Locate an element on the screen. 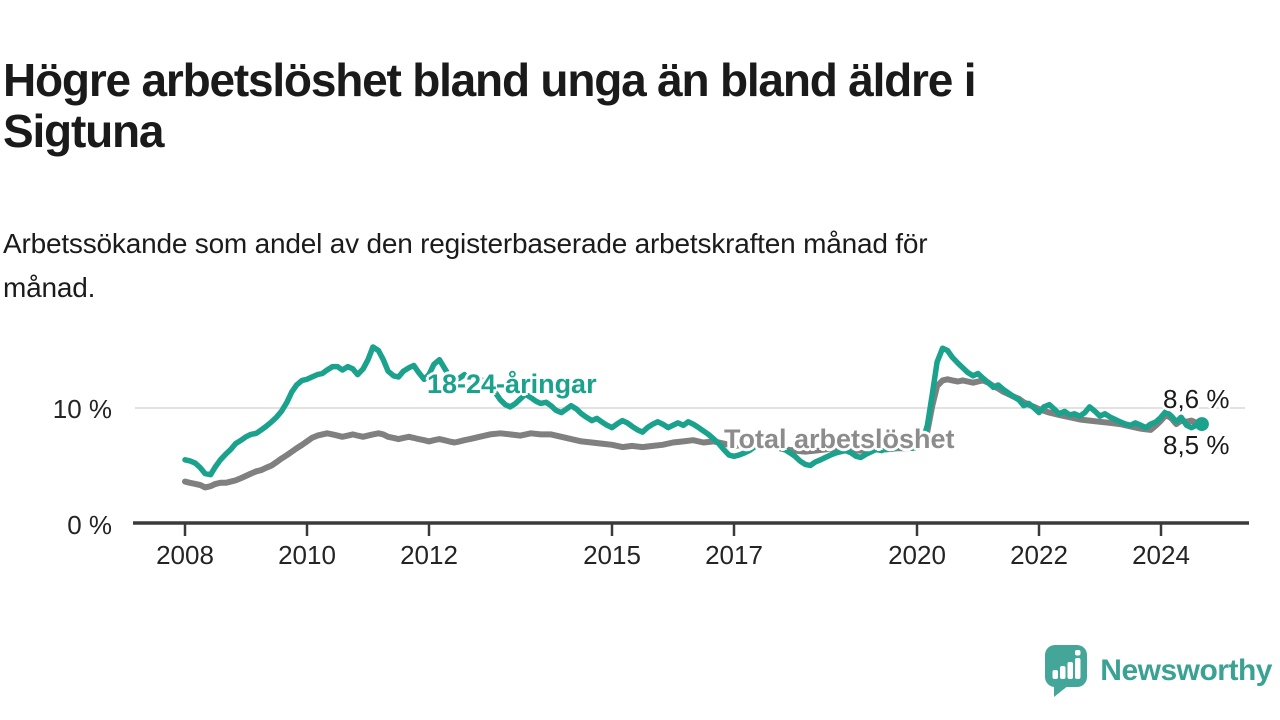 The image size is (1280, 720). x-tick-label-2015: 2015 is located at coordinates (612, 555).